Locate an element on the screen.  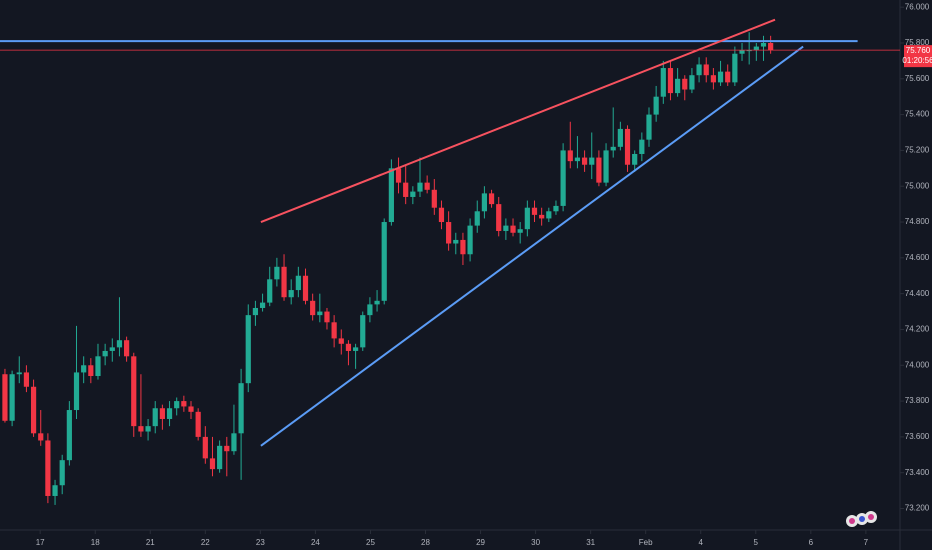
logo is located at coordinates (861, 519).